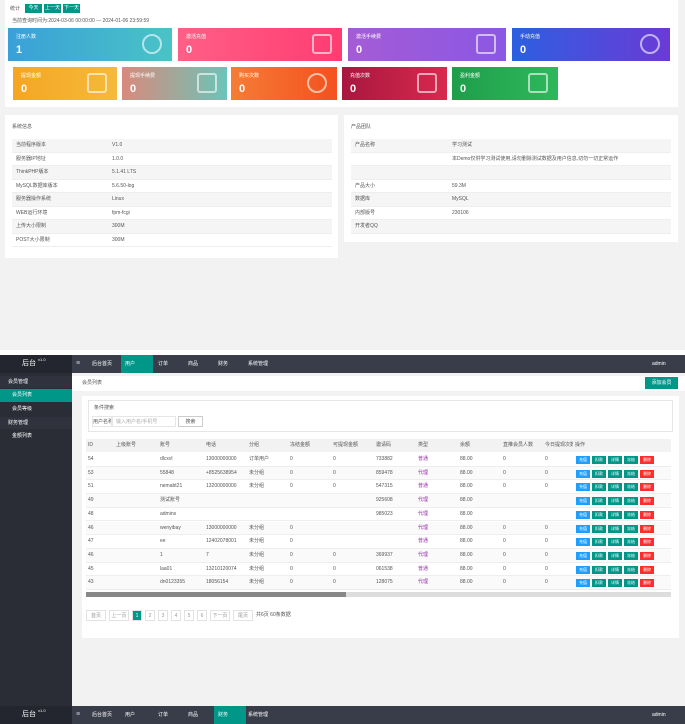 This screenshot has width=685, height=724. What do you see at coordinates (52, 8) in the screenshot?
I see `day-button: 上一天` at bounding box center [52, 8].